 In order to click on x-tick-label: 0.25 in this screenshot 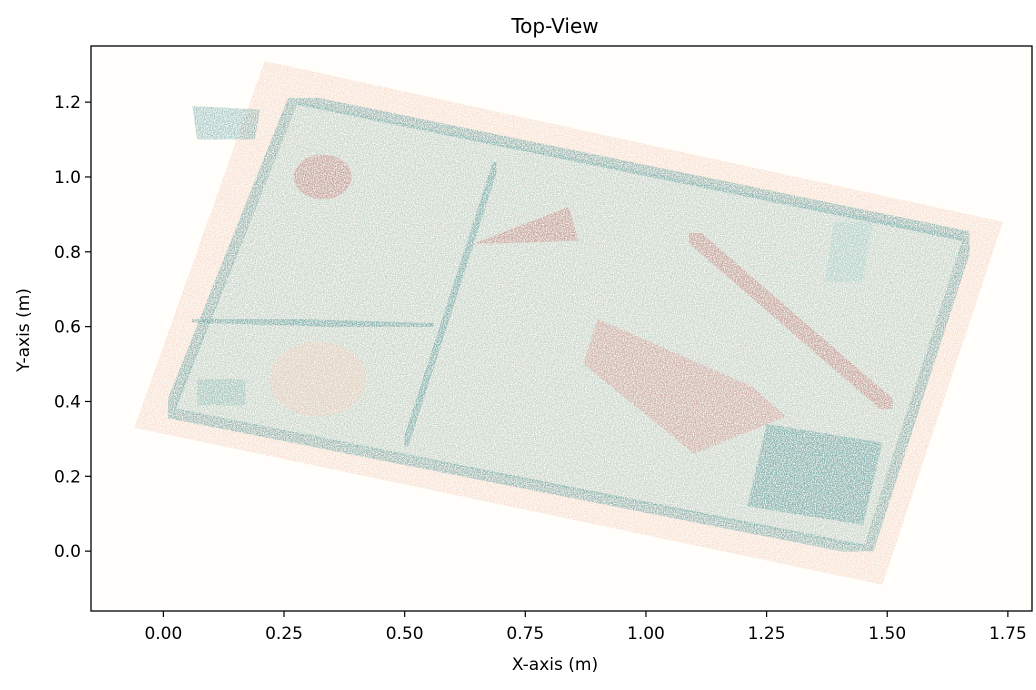, I will do `click(284, 634)`.